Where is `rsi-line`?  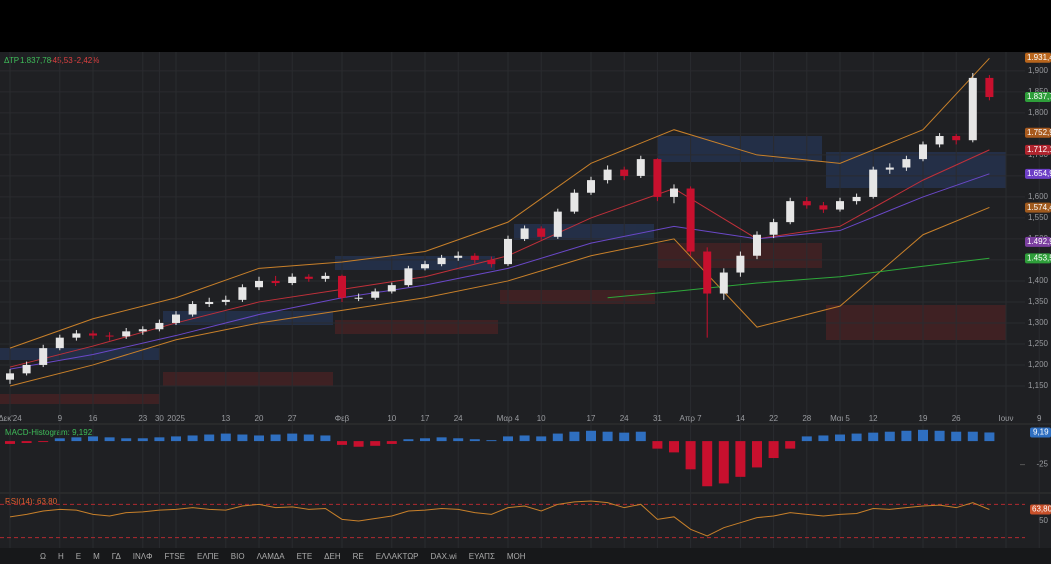 rsi-line is located at coordinates (499, 518).